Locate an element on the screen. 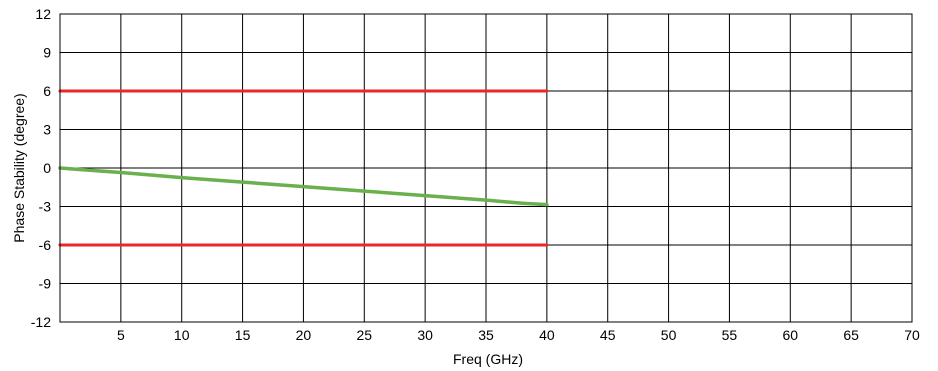  y-tick-label: 3 is located at coordinates (47, 130).